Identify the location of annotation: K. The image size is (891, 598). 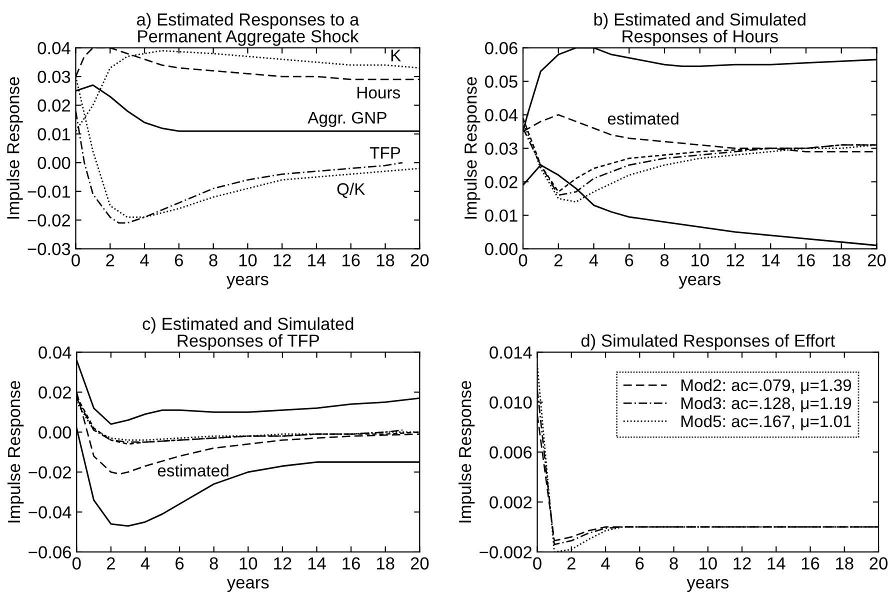
(396, 56).